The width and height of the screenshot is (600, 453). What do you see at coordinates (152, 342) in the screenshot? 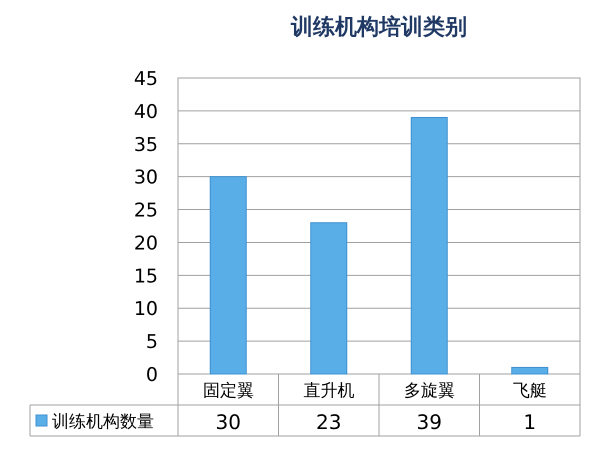
I see `y-tick-label: 5` at bounding box center [152, 342].